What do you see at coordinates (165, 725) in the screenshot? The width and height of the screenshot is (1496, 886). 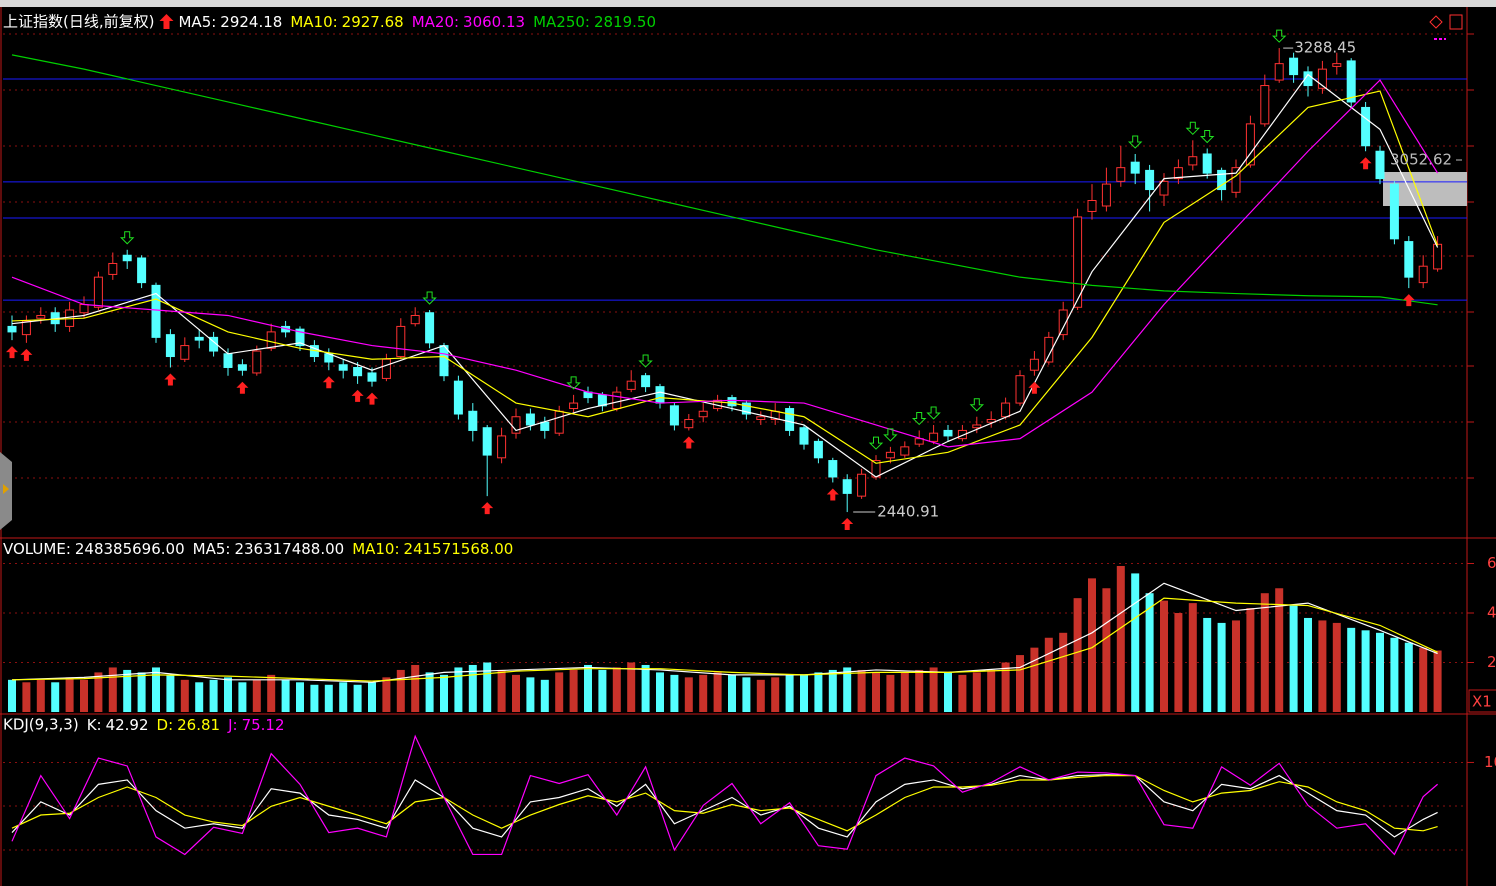 I see `legend-text: D:` at bounding box center [165, 725].